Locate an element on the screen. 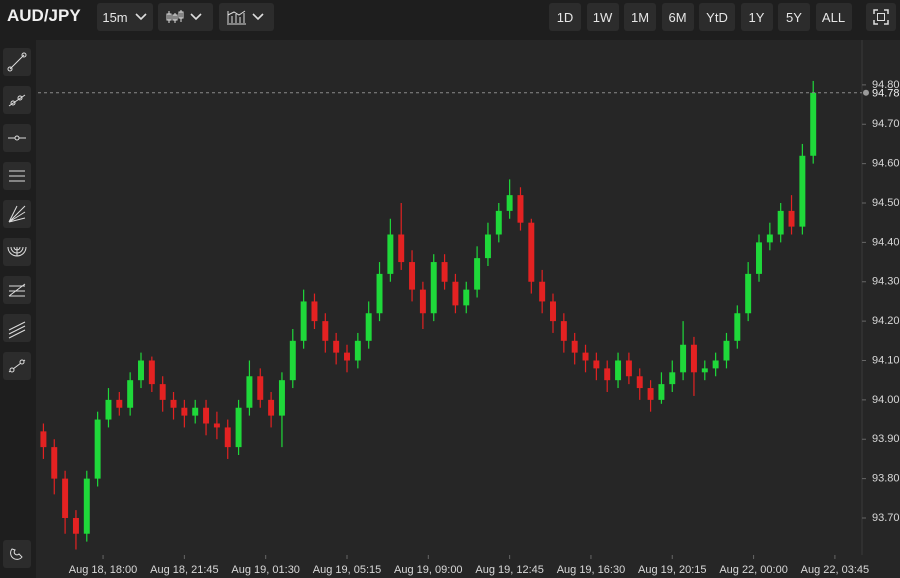  range-button: 5Y is located at coordinates (794, 17).